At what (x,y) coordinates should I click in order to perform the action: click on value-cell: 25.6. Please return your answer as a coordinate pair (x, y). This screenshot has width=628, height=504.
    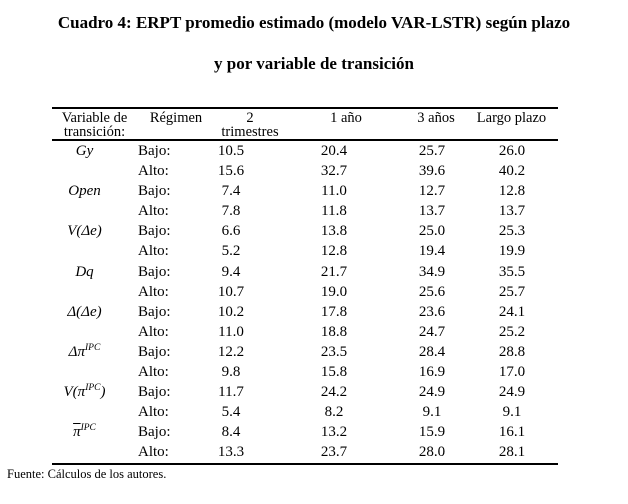
    Looking at the image, I should click on (432, 291).